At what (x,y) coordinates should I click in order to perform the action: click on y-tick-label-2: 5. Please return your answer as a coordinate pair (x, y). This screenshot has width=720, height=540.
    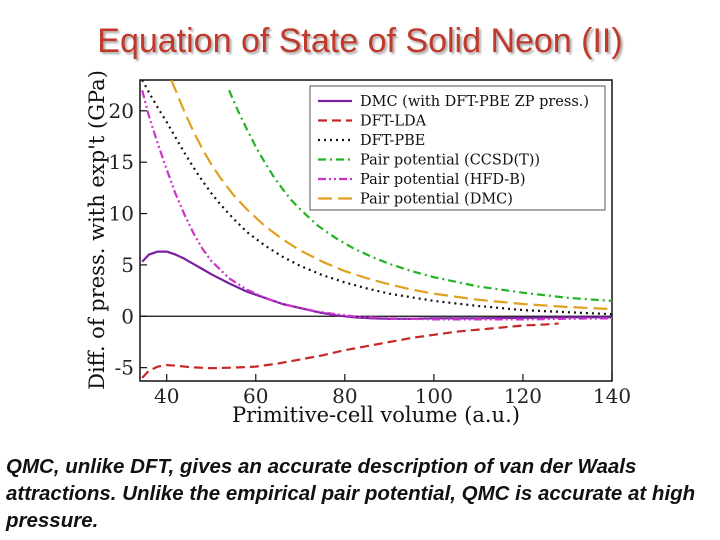
    Looking at the image, I should click on (127, 265).